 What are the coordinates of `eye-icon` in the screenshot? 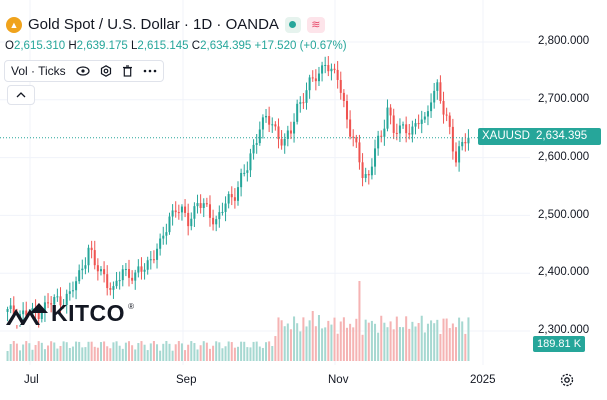 It's located at (83, 71).